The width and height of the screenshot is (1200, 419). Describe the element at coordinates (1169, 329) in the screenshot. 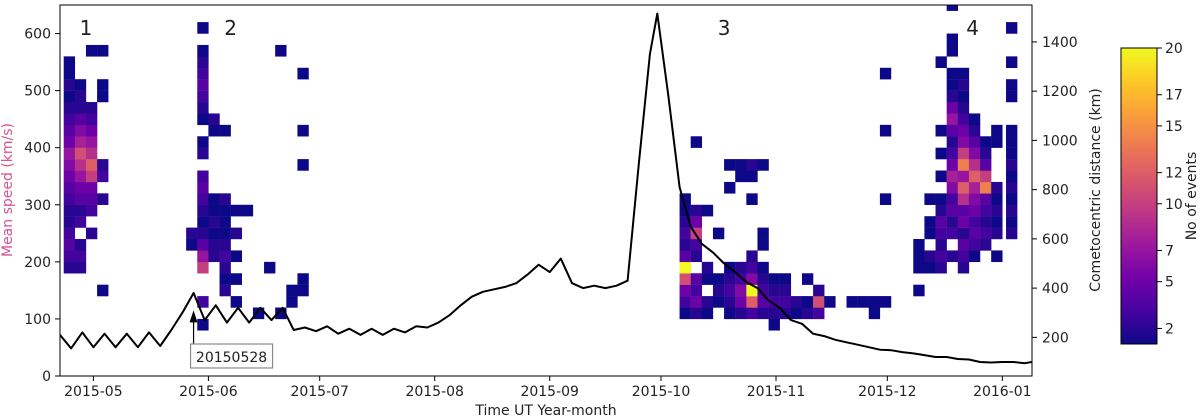

I see `colorbar-tick-label: 2` at that location.